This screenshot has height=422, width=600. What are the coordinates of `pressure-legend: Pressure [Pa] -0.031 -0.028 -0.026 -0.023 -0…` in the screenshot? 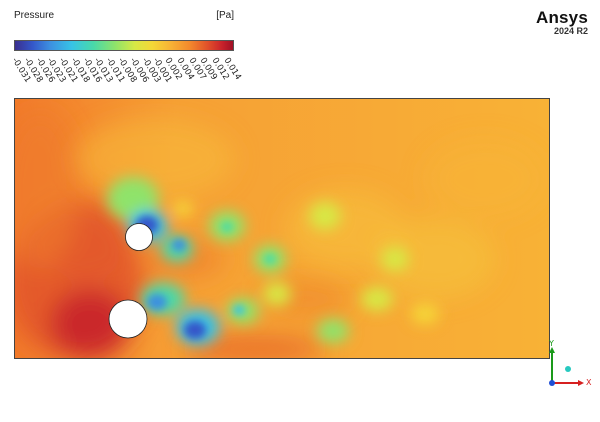 It's located at (129, 50).